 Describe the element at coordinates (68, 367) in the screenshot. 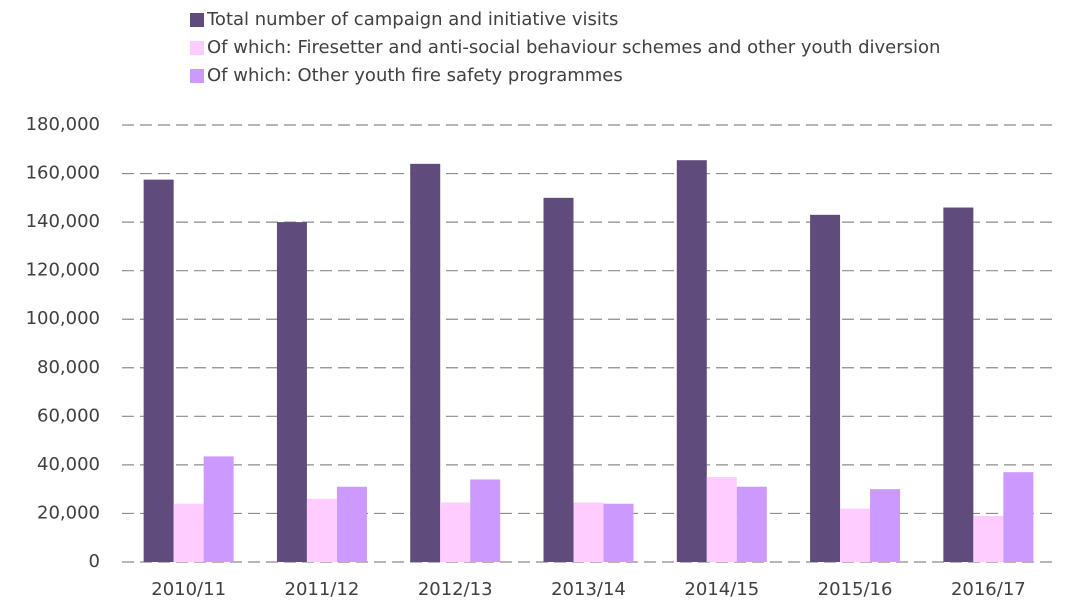

I see `y-tick-label: 80,000` at that location.